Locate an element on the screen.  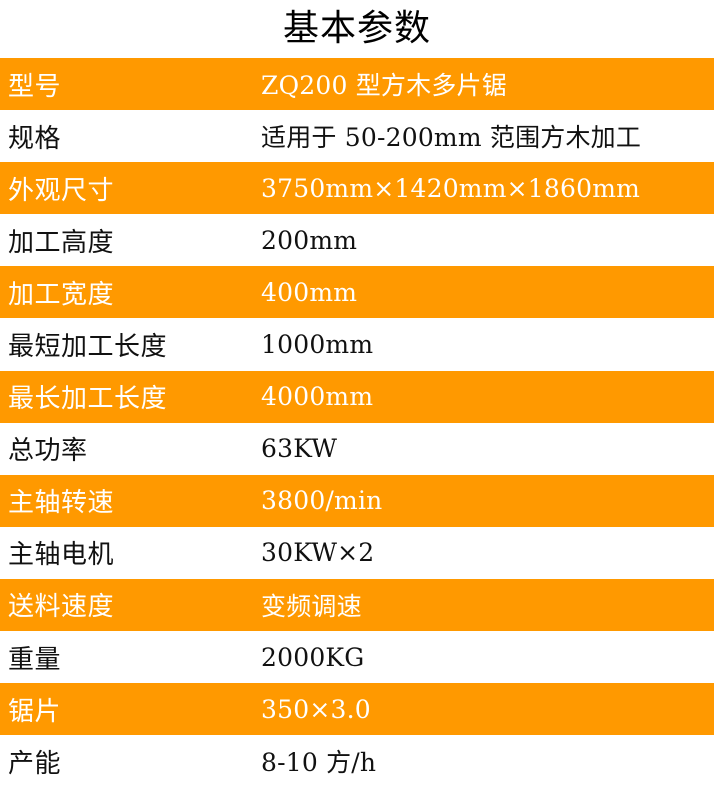
table-row: 主轴转速 3800/min is located at coordinates (357, 500).